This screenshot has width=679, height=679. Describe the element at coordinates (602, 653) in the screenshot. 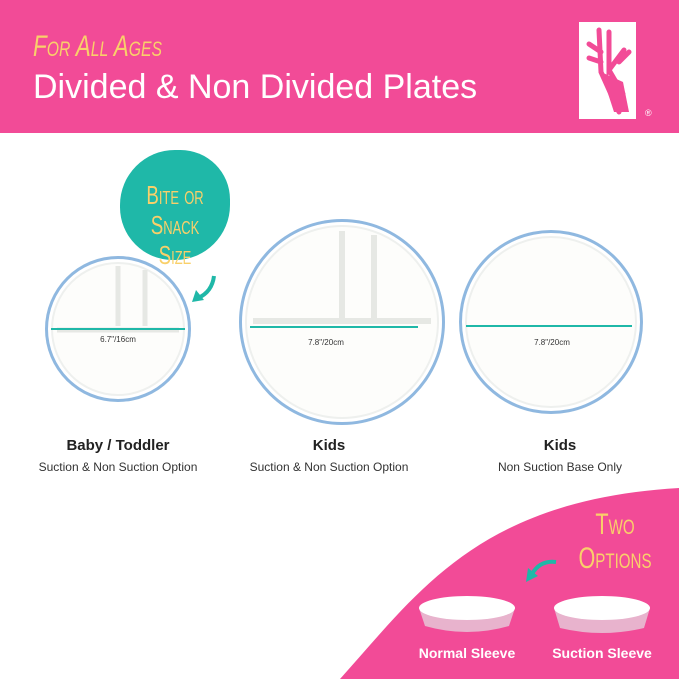

I see `sleeve-label: Suction Sleeve` at that location.